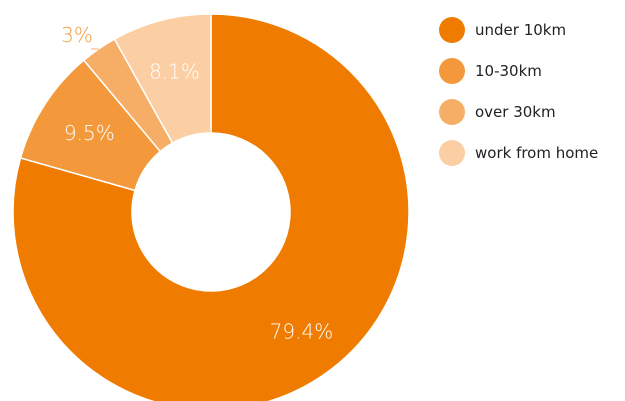  Describe the element at coordinates (302, 332) in the screenshot. I see `slice-label-under-10km: 79.4%` at that location.